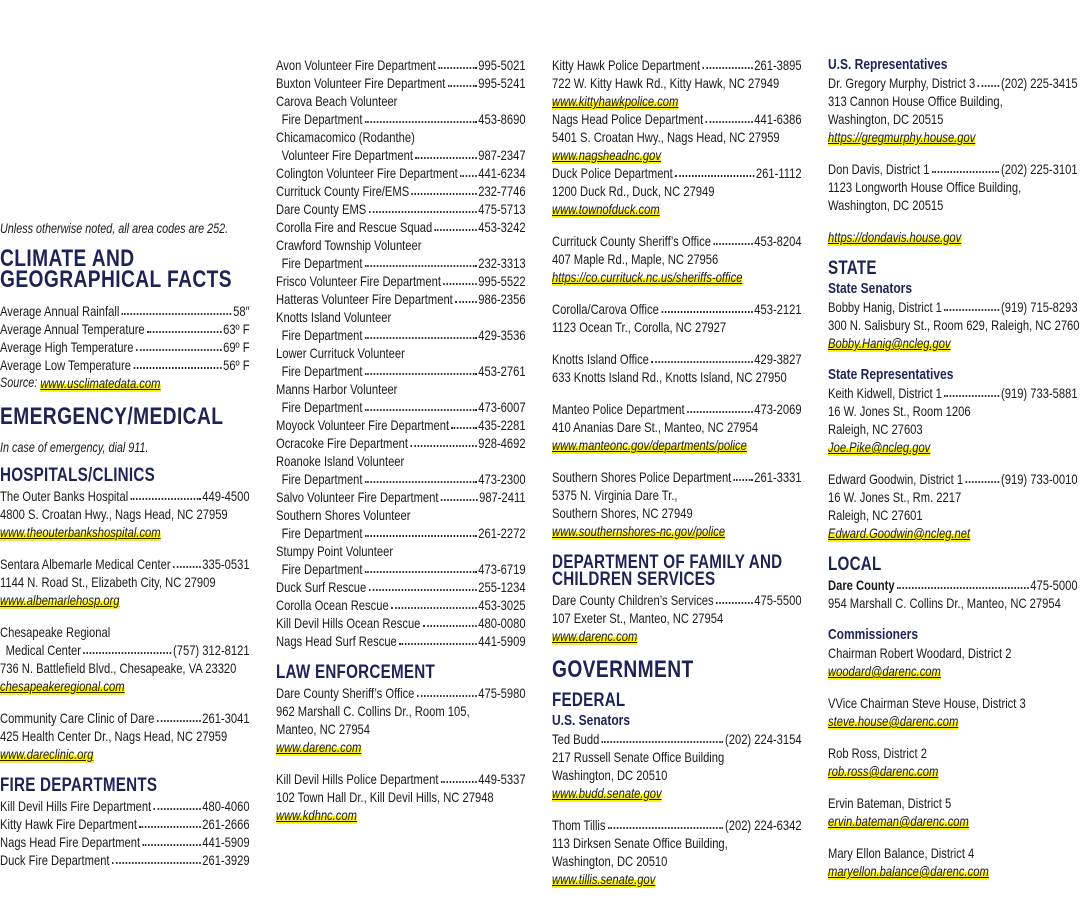 The height and width of the screenshot is (902, 1080). What do you see at coordinates (576, 739) in the screenshot?
I see `entry-name: Ted Budd` at bounding box center [576, 739].